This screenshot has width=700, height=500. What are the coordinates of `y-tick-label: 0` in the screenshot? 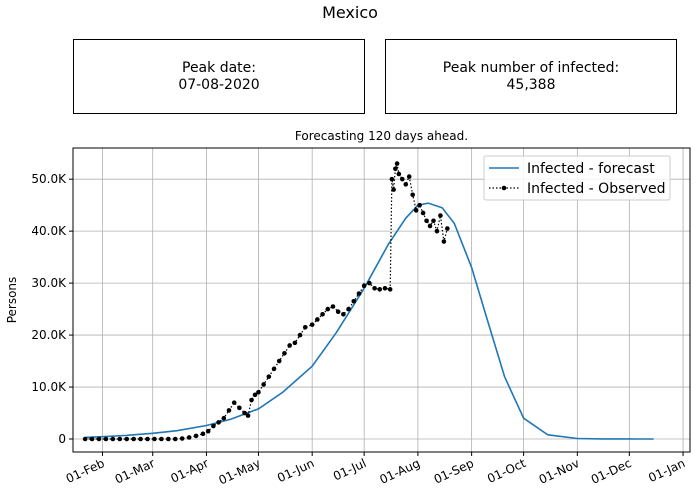 It's located at (62, 439).